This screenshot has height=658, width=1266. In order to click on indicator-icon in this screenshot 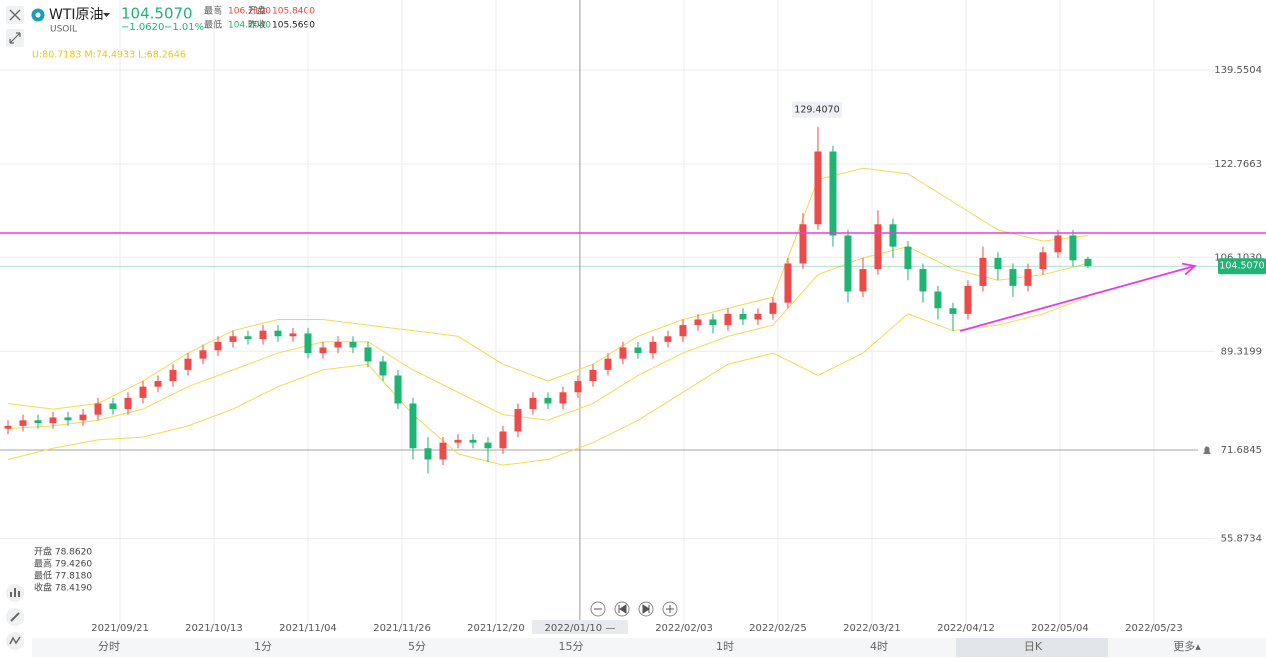, I will do `click(15, 592)`.